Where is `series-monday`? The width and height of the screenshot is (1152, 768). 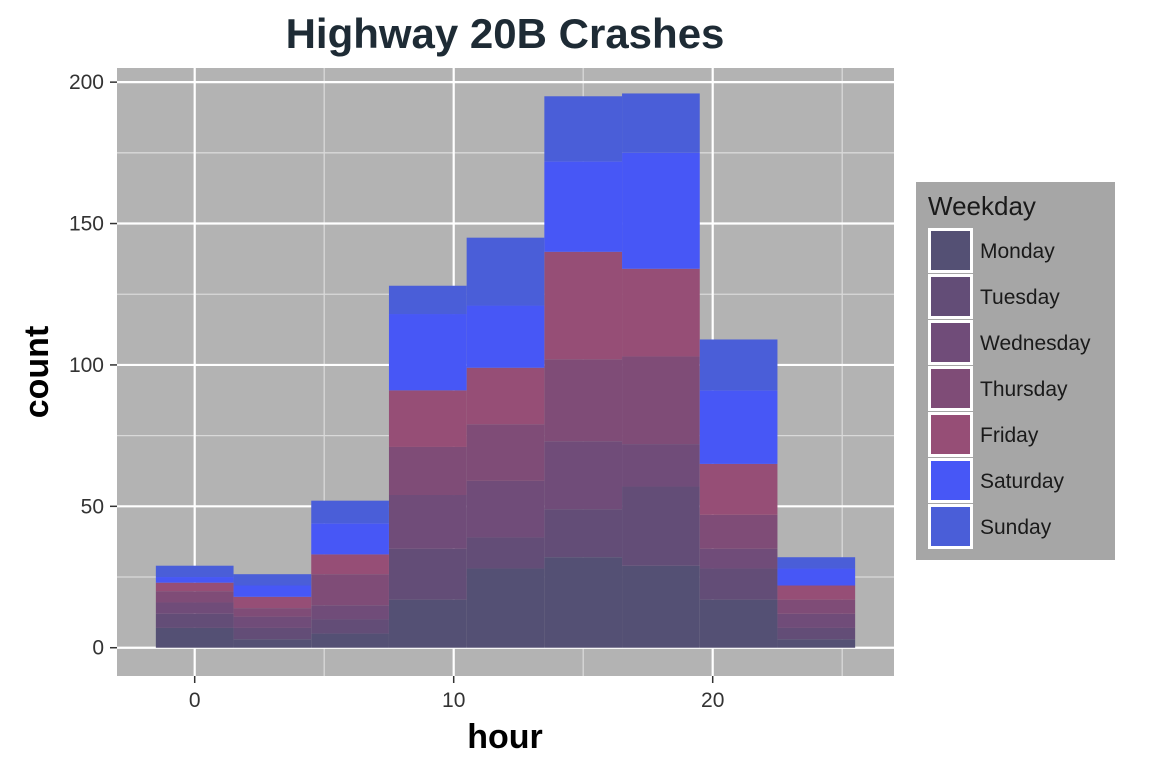
series-monday is located at coordinates (505, 602).